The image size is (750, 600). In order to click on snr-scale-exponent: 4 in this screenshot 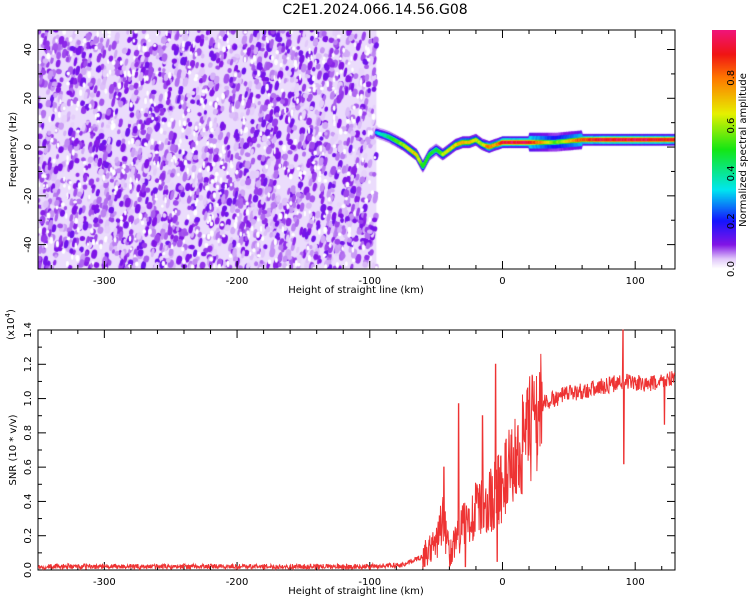, I will do `click(8, 314)`.